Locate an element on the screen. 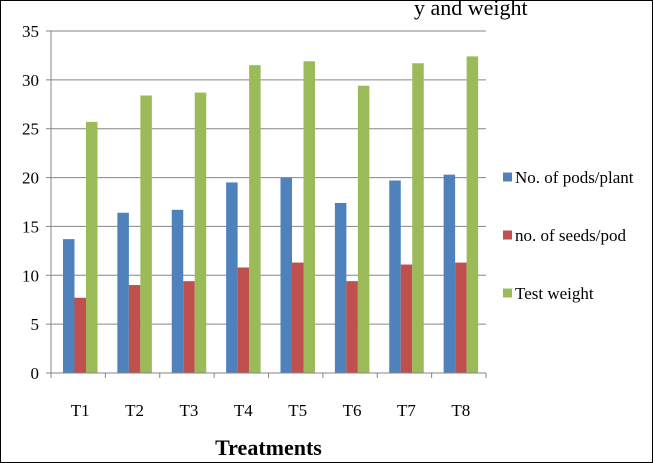 The image size is (653, 463). y-tick-label: 15 is located at coordinates (30, 226).